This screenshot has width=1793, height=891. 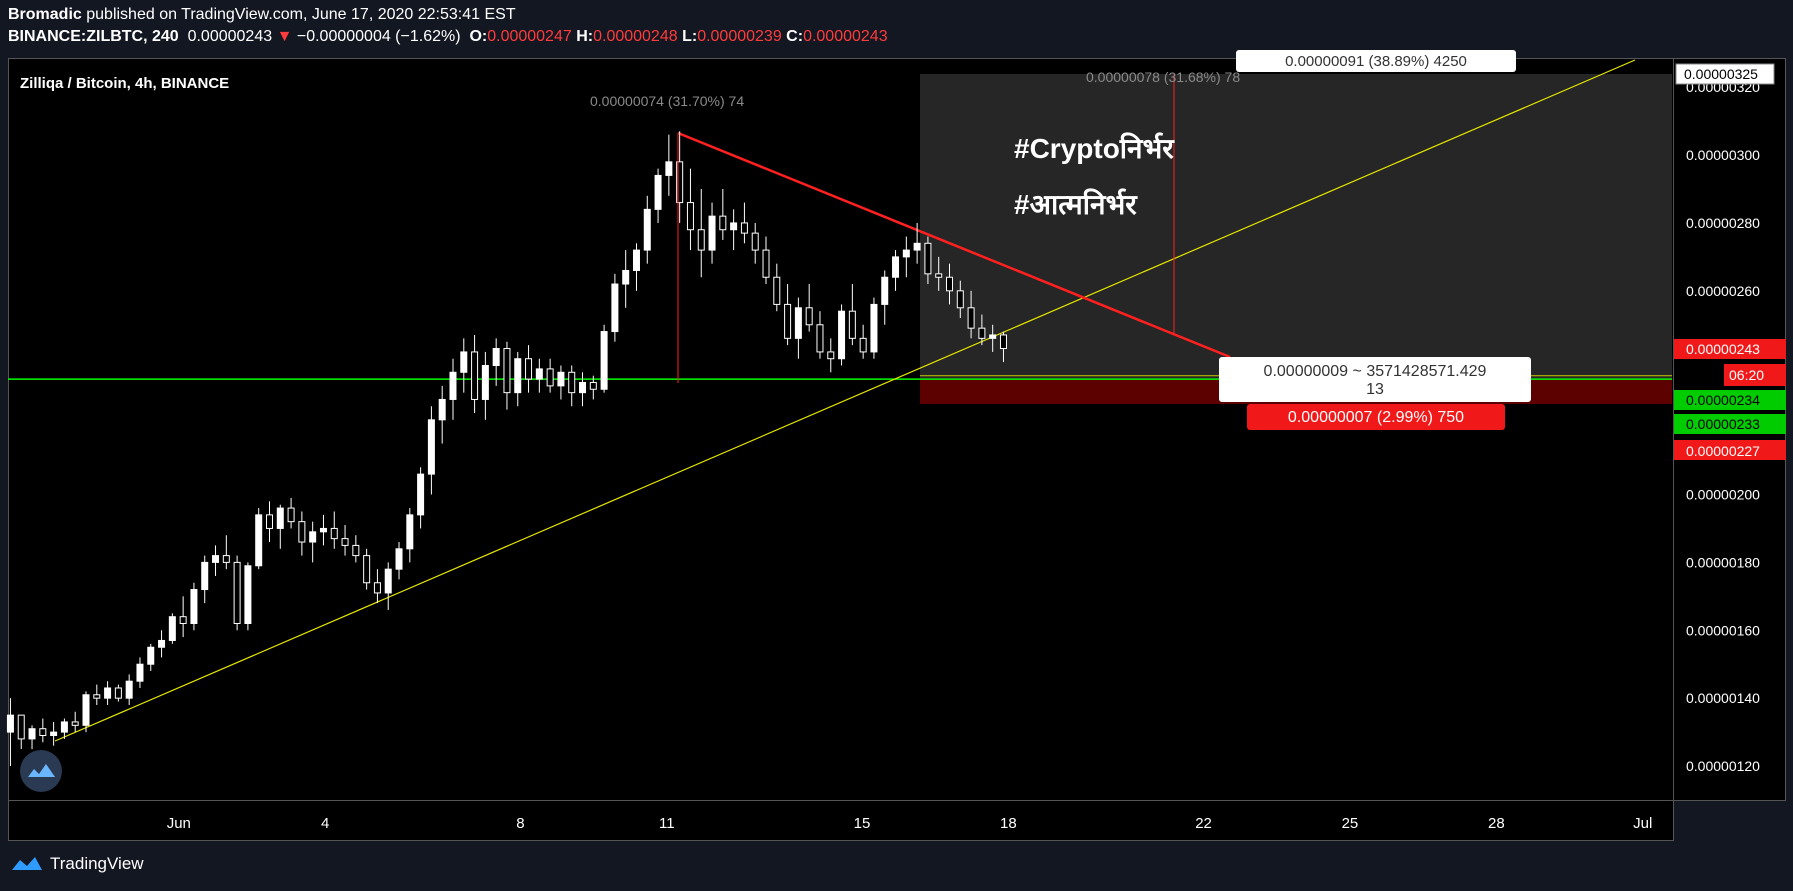 I want to click on price-tag-current, so click(x=1730, y=349).